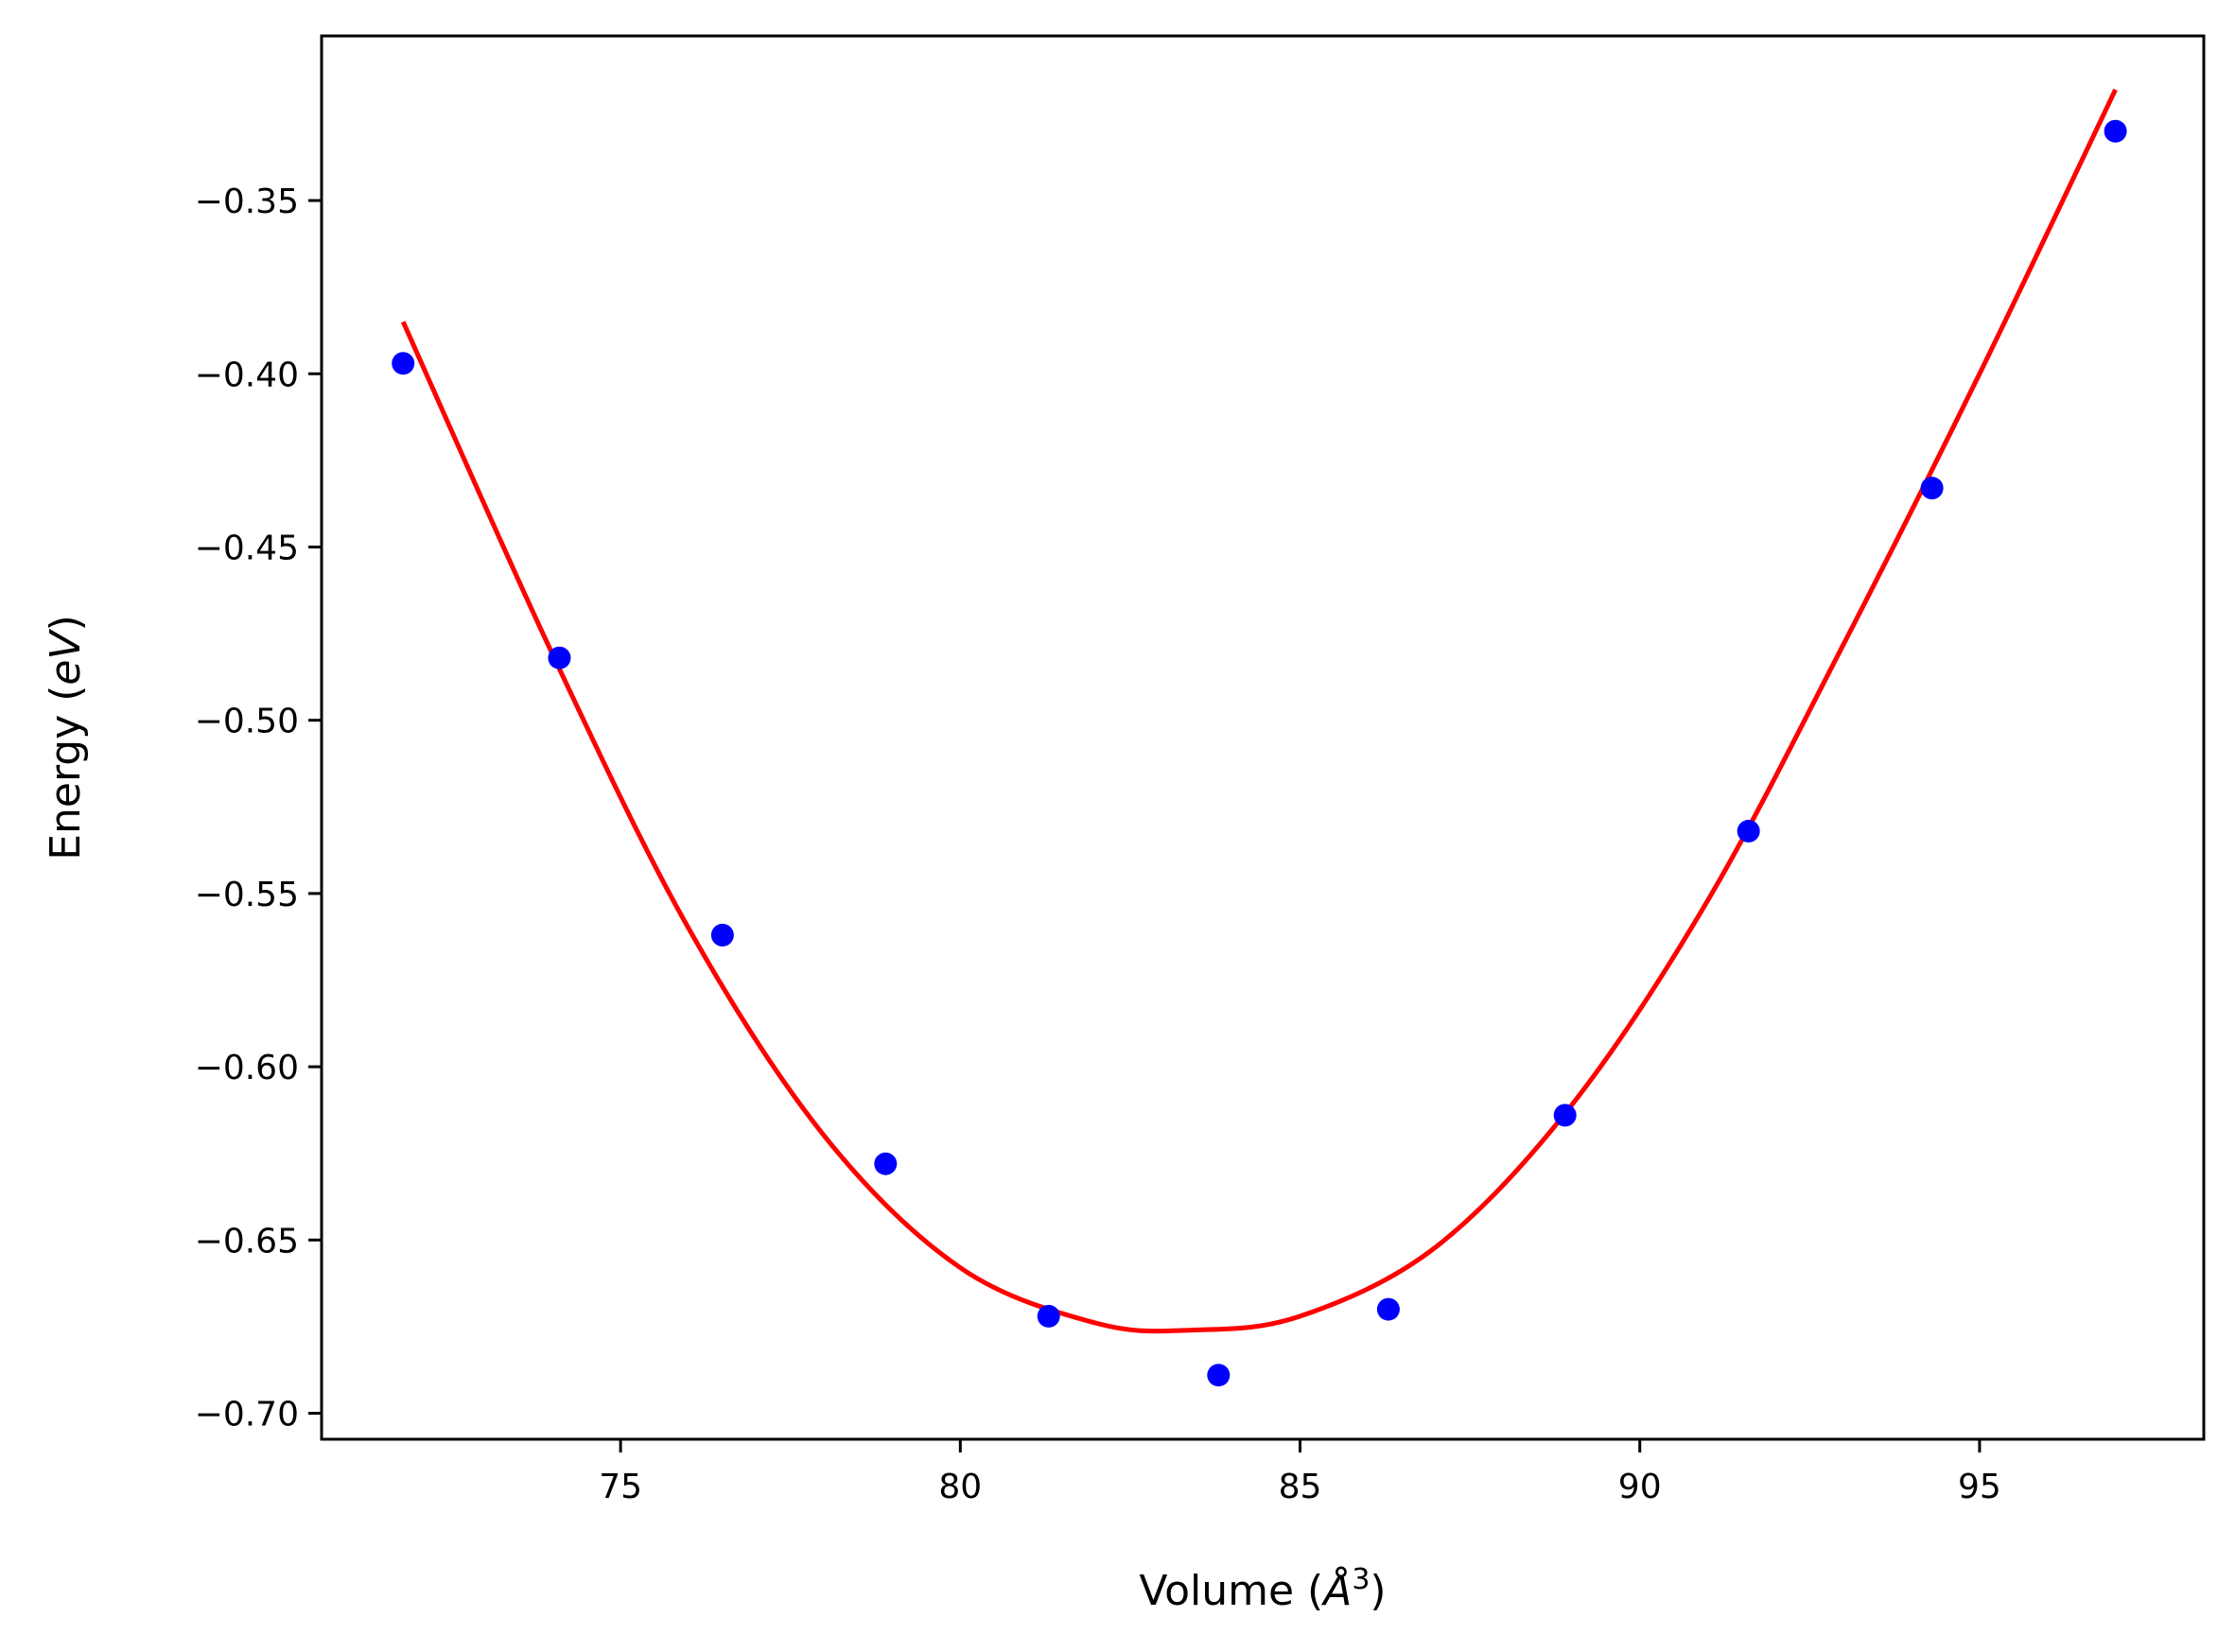 Image resolution: width=2235 pixels, height=1652 pixels. Describe the element at coordinates (247, 1416) in the screenshot. I see `y-tick-label: −0.70` at that location.